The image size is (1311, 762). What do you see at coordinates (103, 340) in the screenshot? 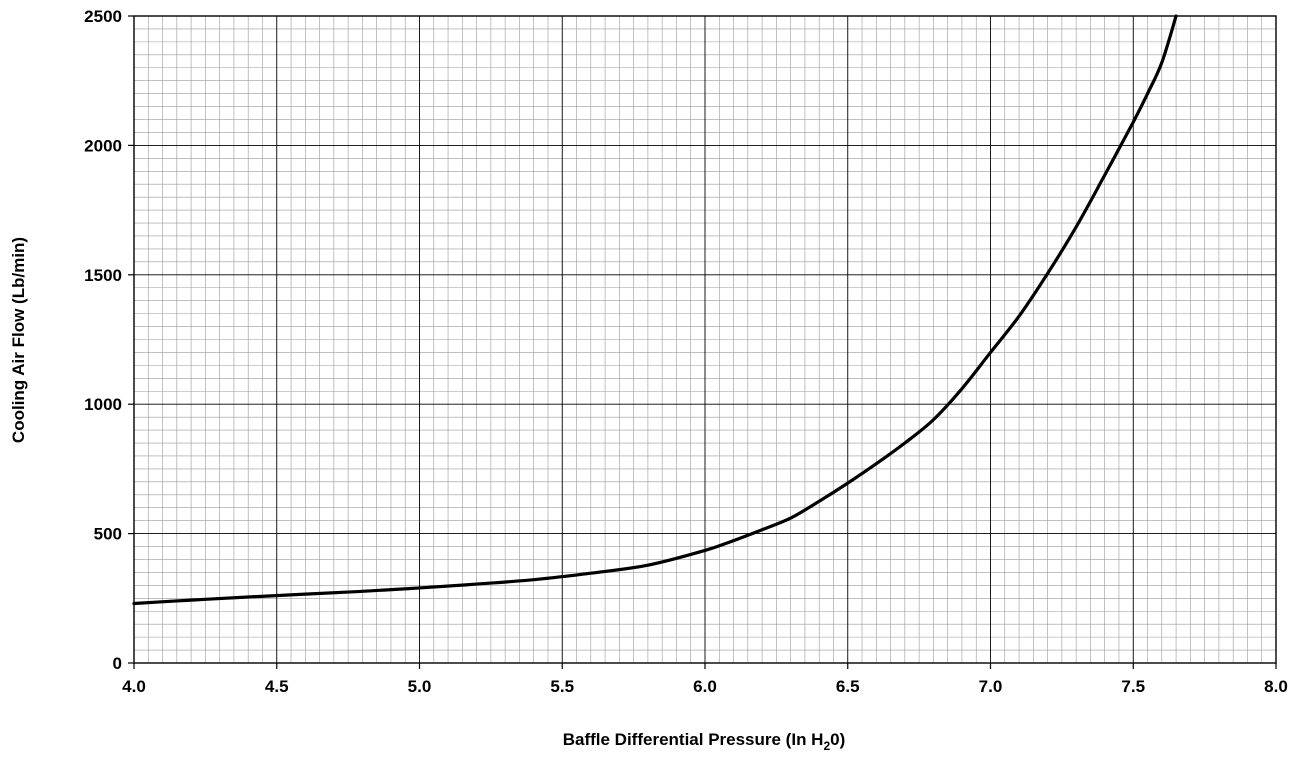
I see `y-tick-labels: 0 500 1000 1500 2000 2500` at bounding box center [103, 340].